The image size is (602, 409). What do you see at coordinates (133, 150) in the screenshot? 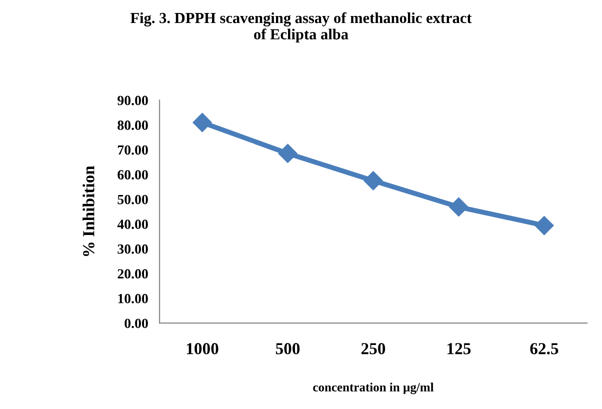
I see `y-tick-label: 70.00` at bounding box center [133, 150].